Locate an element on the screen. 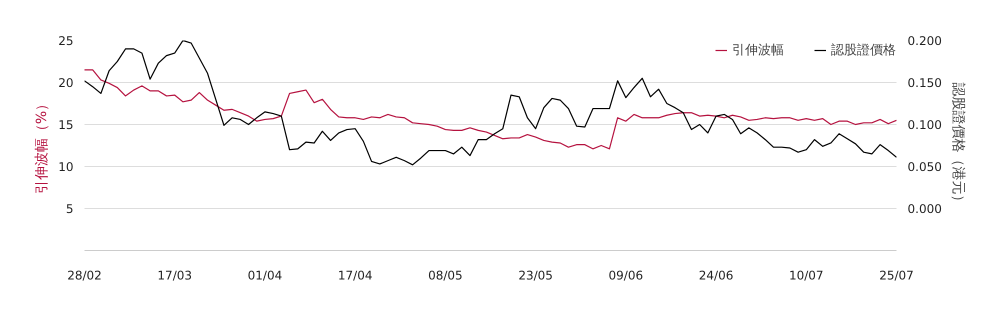  x-tick-label: 25/07 is located at coordinates (896, 275).